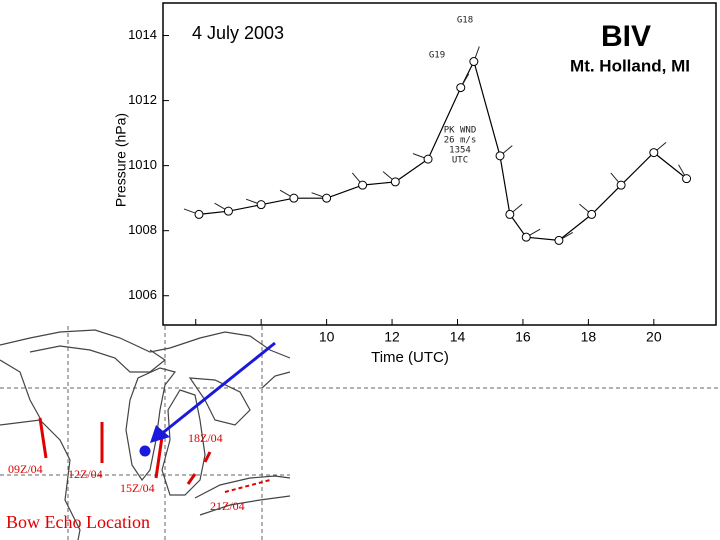  I want to click on x-tick-label: 20, so click(654, 337).